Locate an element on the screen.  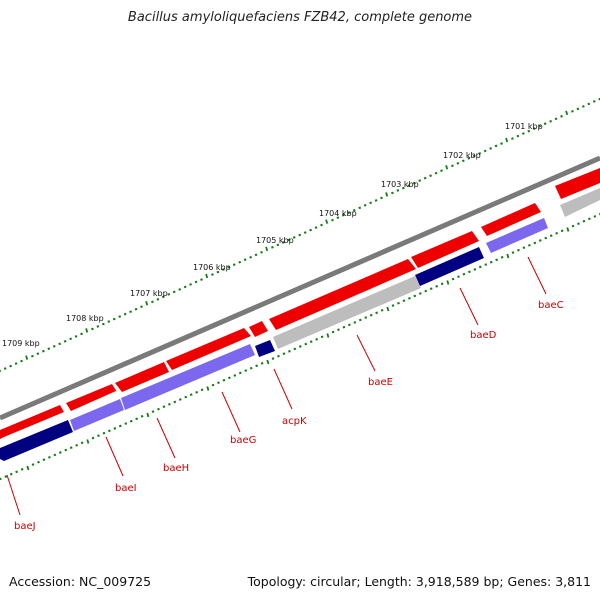
scale-label: 1701 kbp is located at coordinates (524, 126).